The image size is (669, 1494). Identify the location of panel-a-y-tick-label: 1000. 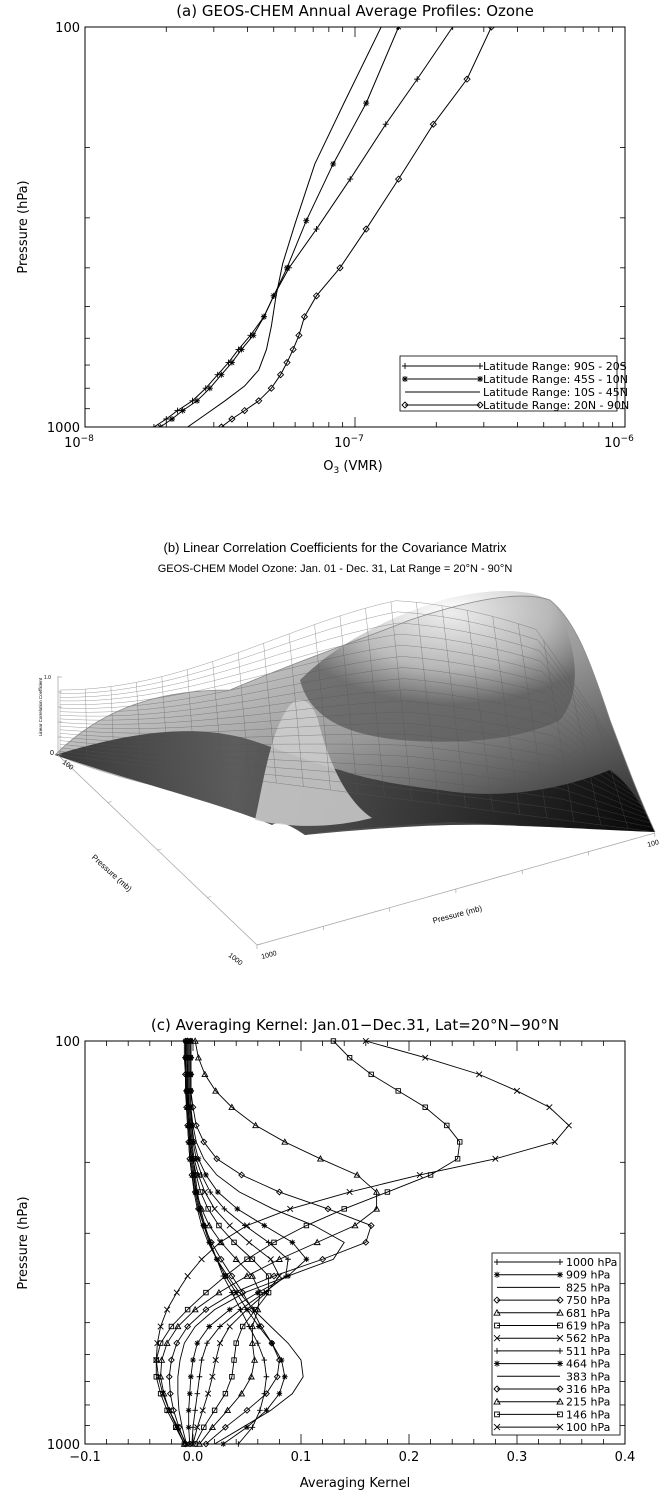
(63, 428).